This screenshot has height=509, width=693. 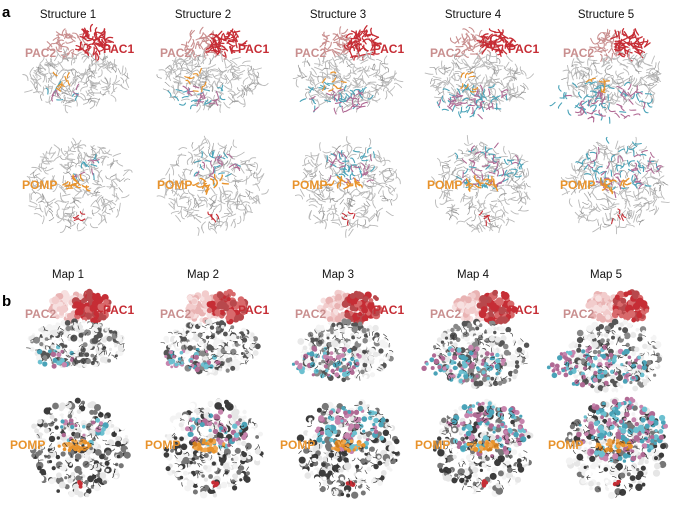 I want to click on column-title: Map 1, so click(x=68, y=275).